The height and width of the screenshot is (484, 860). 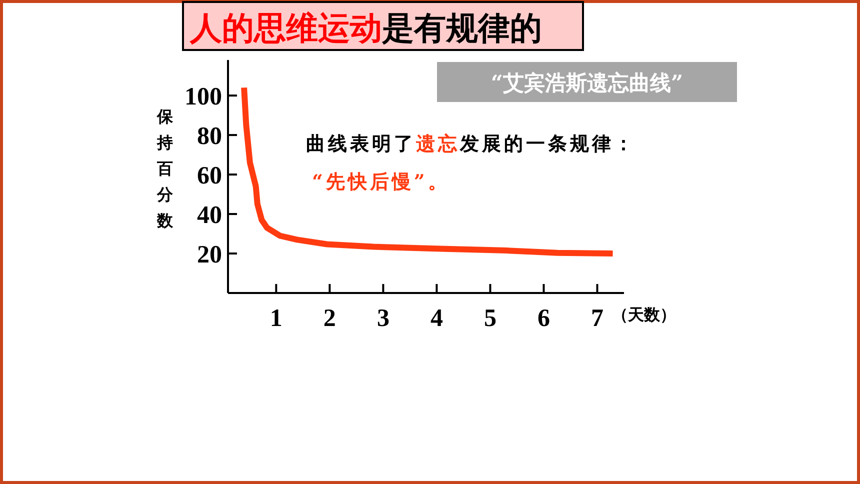 What do you see at coordinates (383, 318) in the screenshot?
I see `x-tick-label: 3` at bounding box center [383, 318].